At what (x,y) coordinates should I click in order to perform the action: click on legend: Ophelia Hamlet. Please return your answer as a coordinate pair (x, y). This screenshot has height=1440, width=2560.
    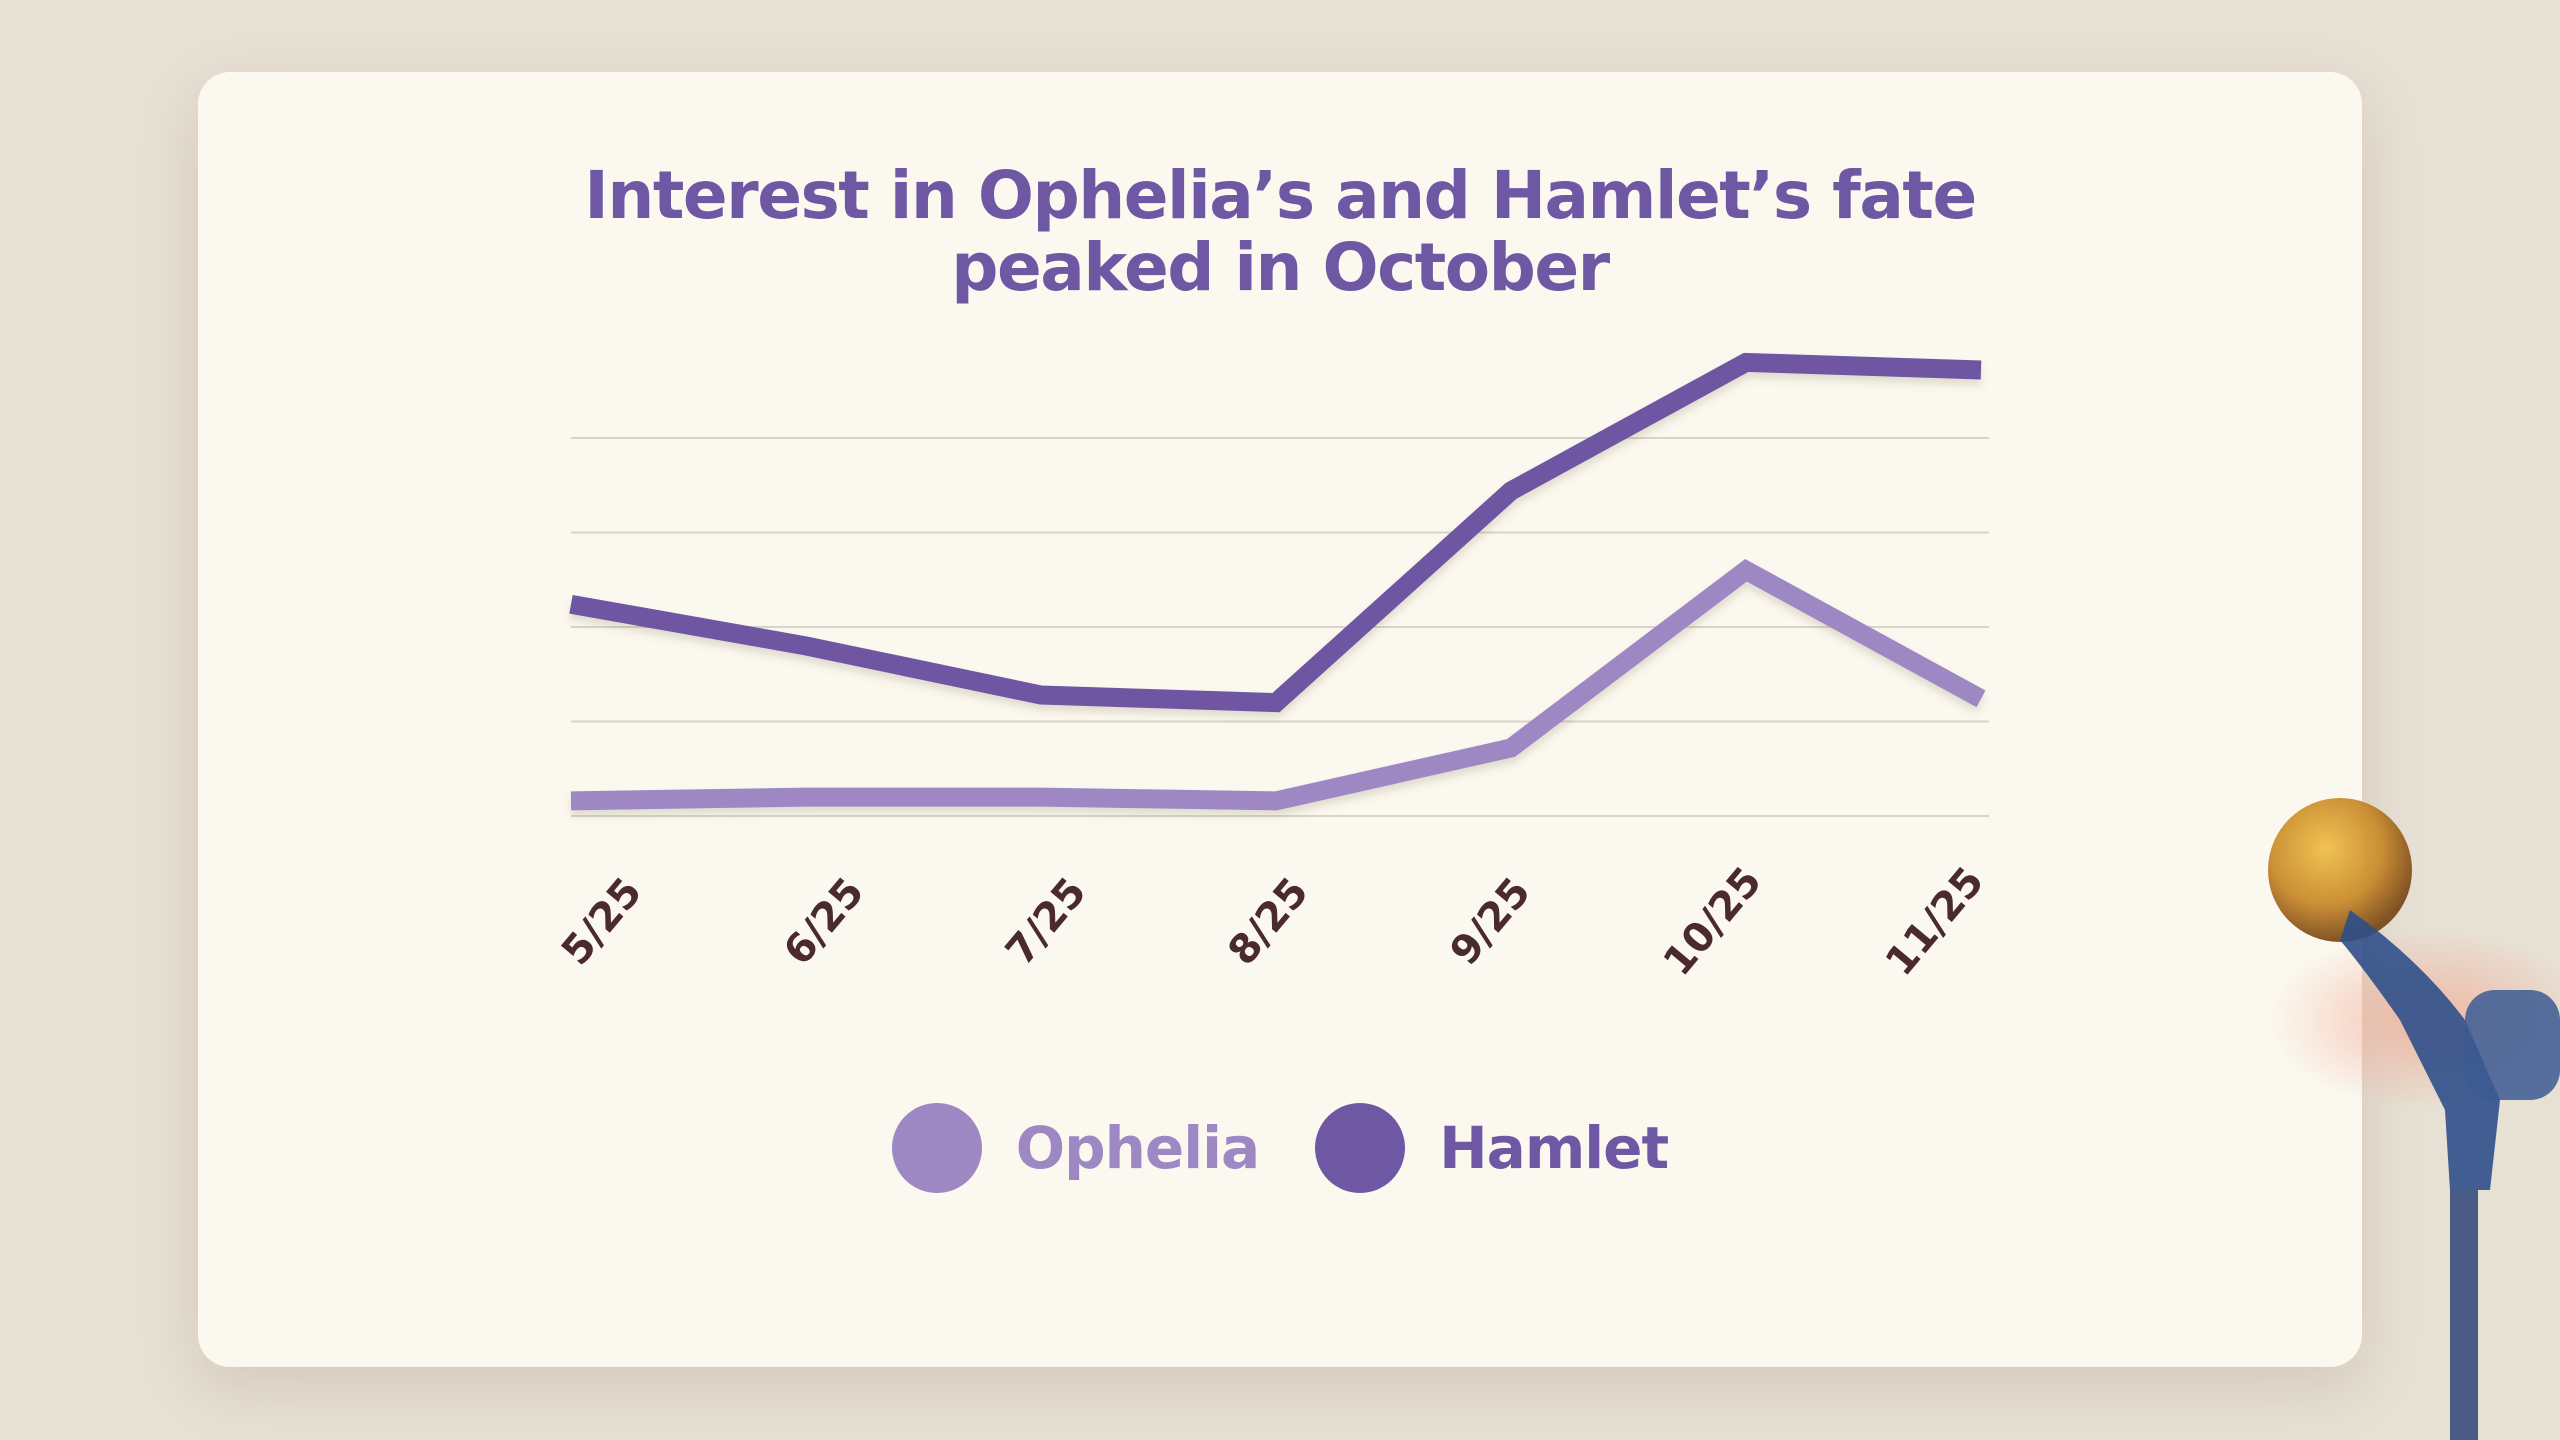
    Looking at the image, I should click on (1280, 1148).